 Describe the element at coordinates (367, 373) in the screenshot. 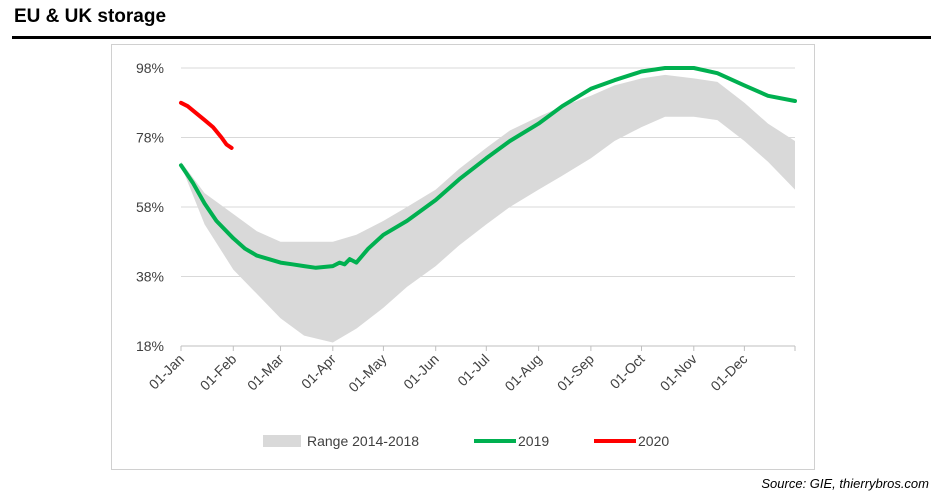

I see `x-tick-label: 01-May` at that location.